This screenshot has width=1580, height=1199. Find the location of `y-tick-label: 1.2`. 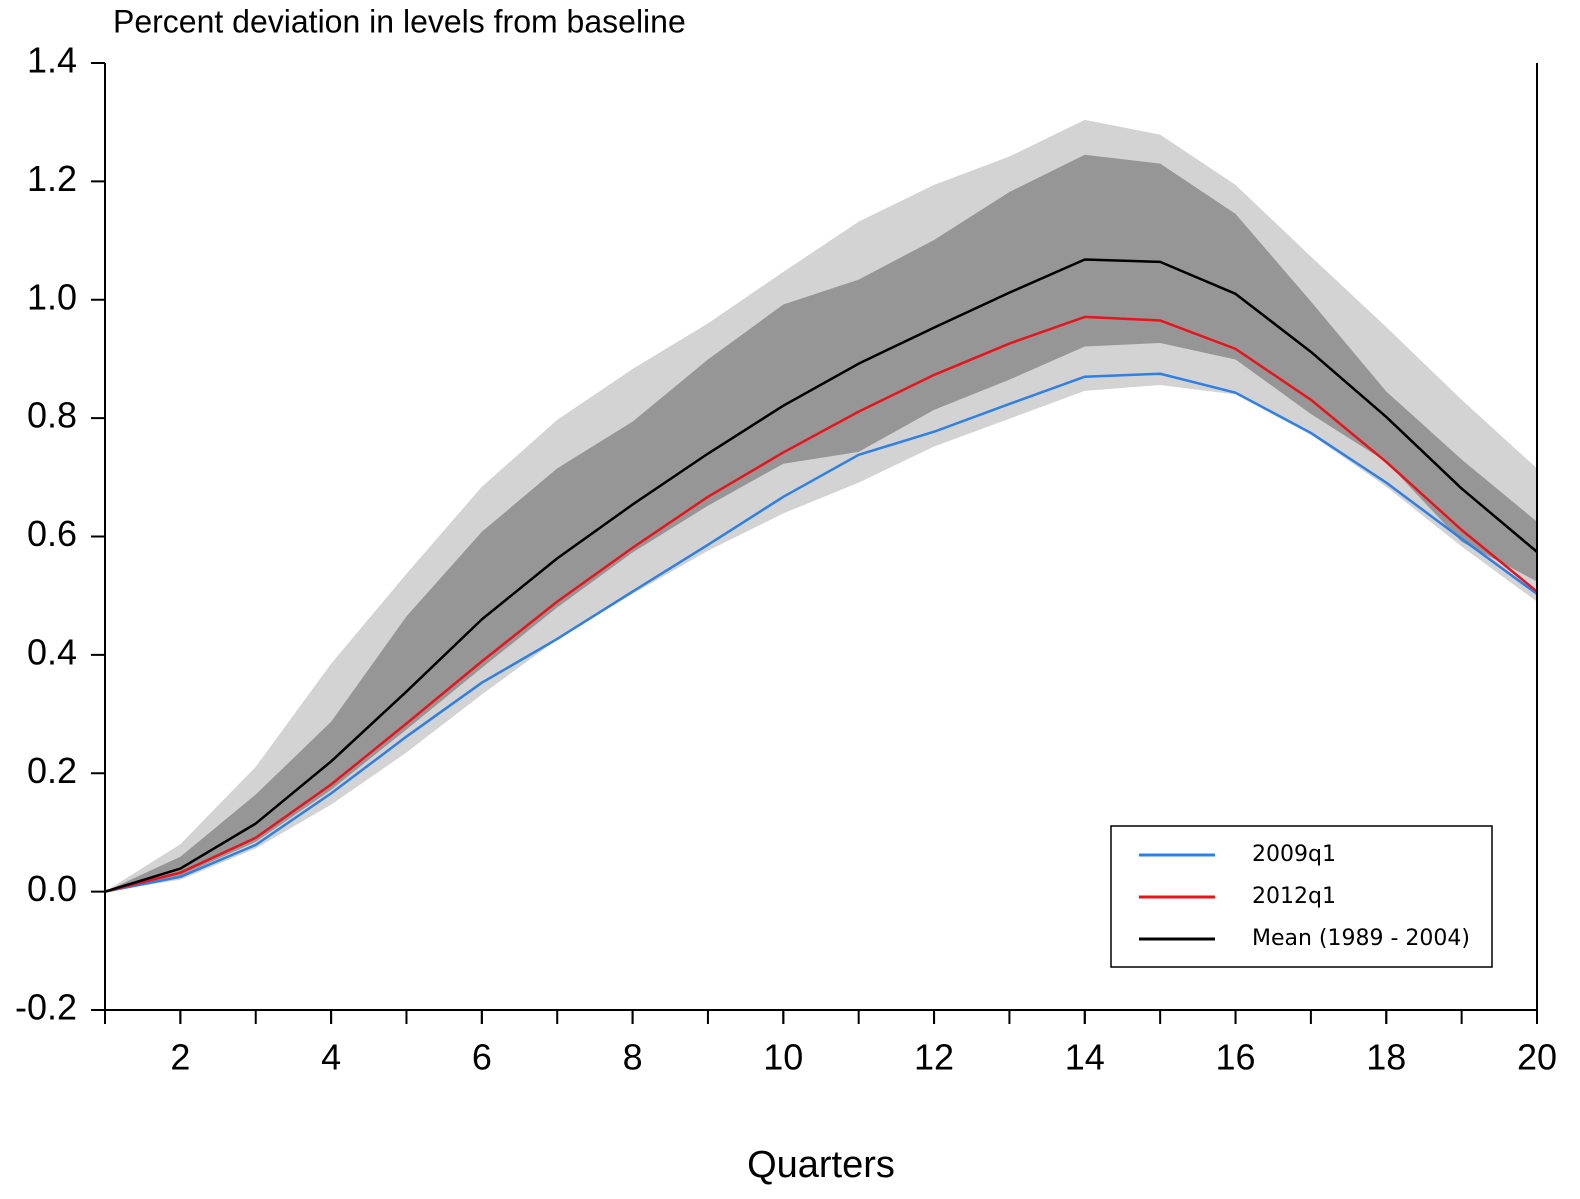

y-tick-label: 1.2 is located at coordinates (52, 178).